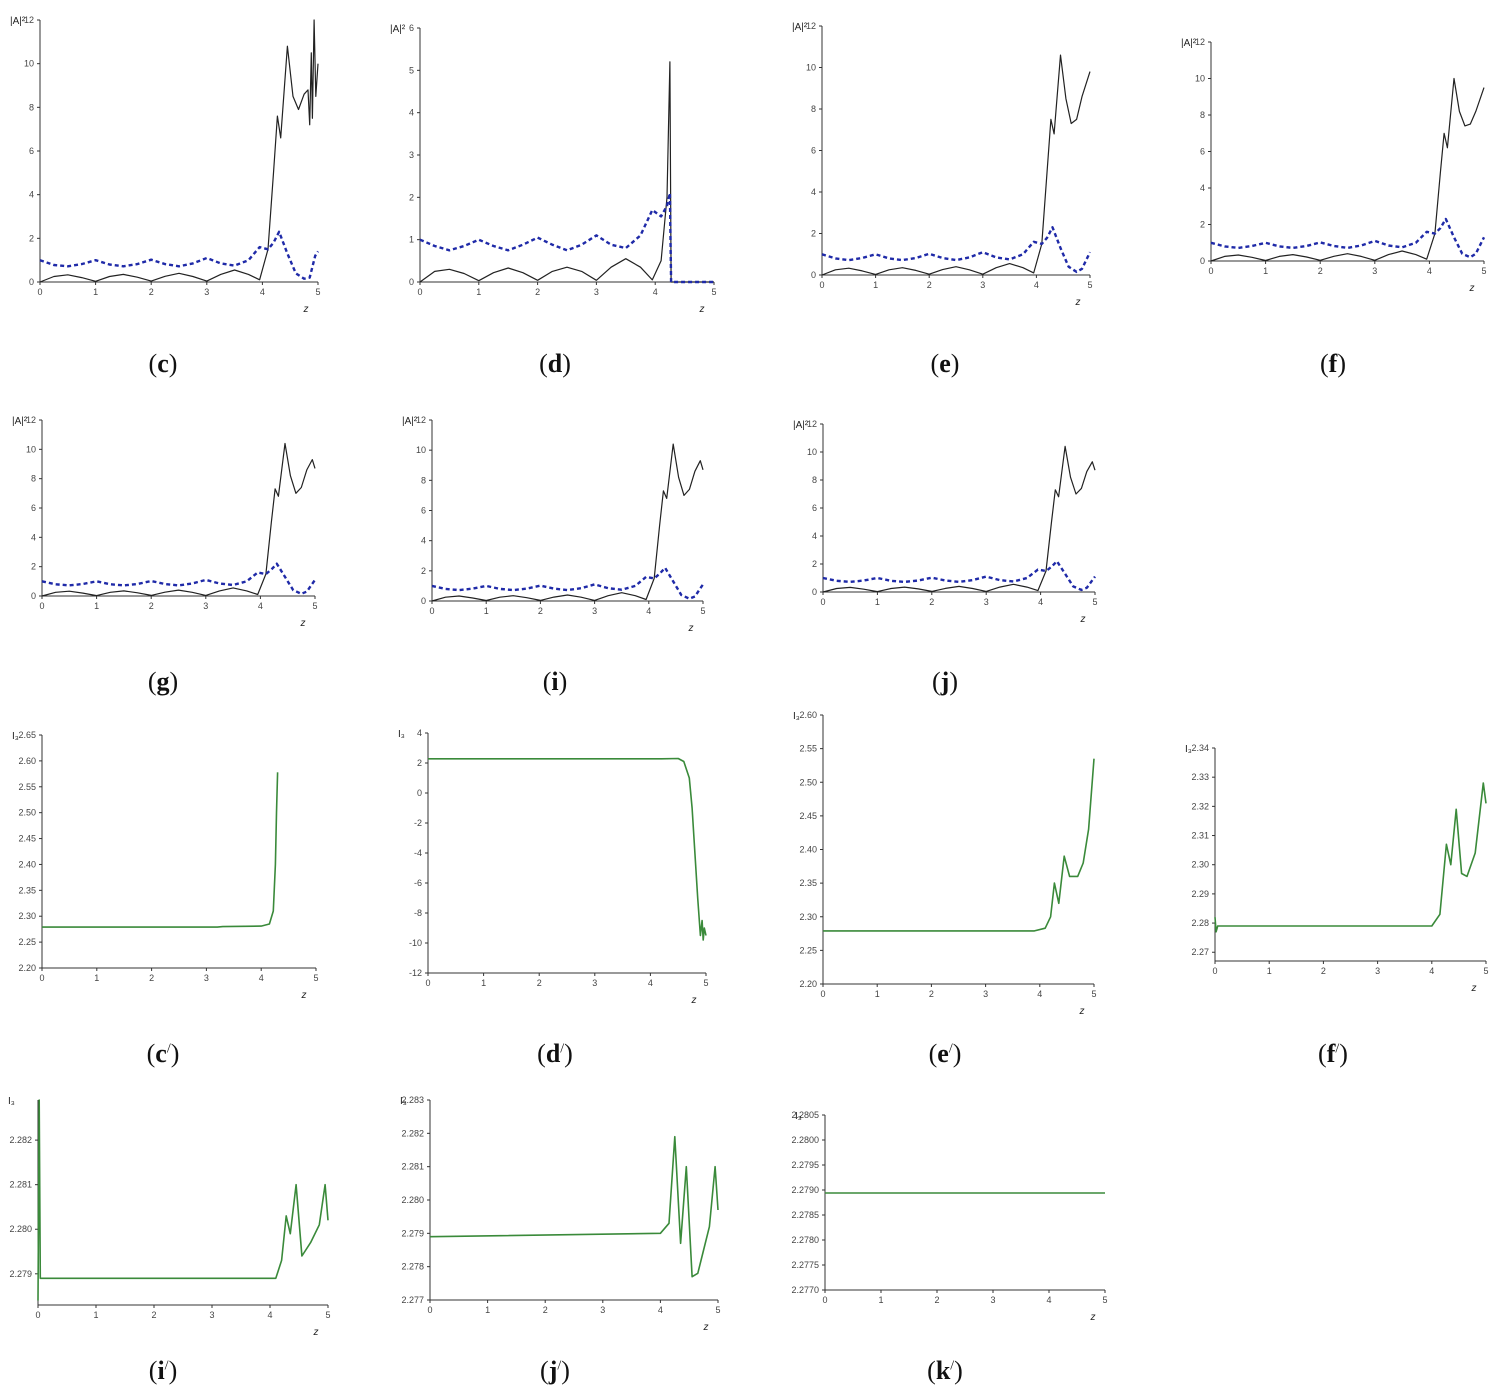  What do you see at coordinates (27, 761) in the screenshot?
I see `y-tick-label: 2.60` at bounding box center [27, 761].